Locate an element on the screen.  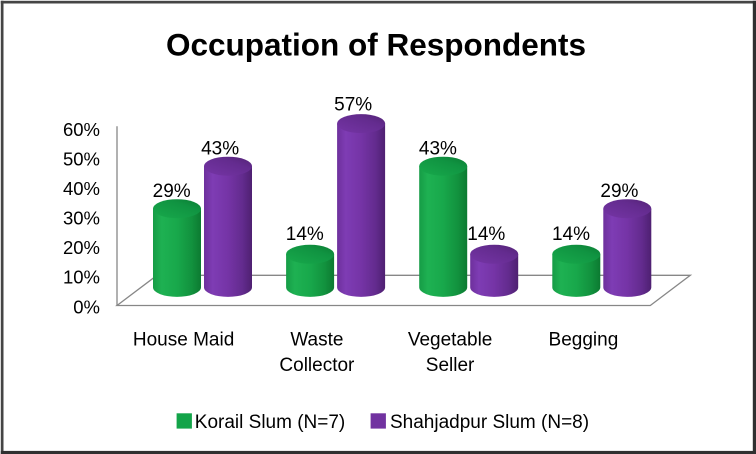
svg-text: House Maid is located at coordinates (183, 340).